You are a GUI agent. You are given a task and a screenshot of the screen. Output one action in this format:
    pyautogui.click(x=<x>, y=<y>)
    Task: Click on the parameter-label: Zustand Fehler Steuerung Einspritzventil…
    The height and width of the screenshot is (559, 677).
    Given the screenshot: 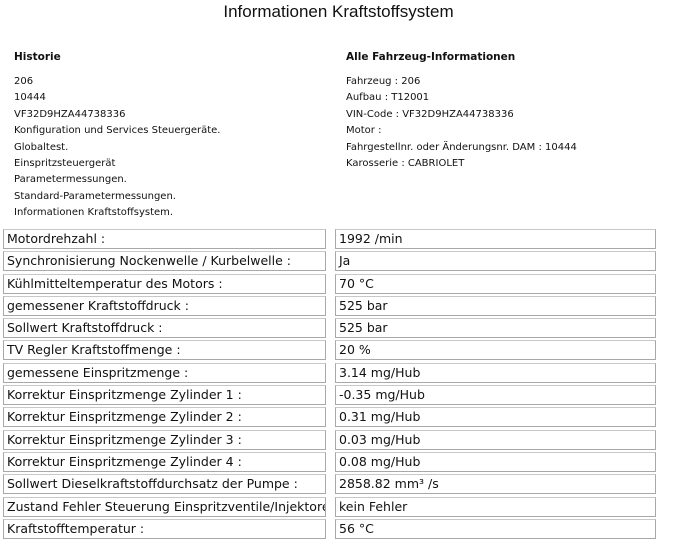 What is the action you would take?
    pyautogui.click(x=164, y=506)
    